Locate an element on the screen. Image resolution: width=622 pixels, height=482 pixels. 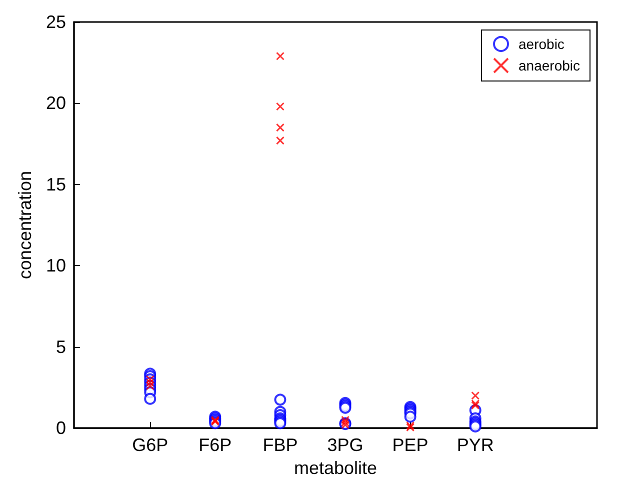
y-tick-label: 20 is located at coordinates (56, 103).